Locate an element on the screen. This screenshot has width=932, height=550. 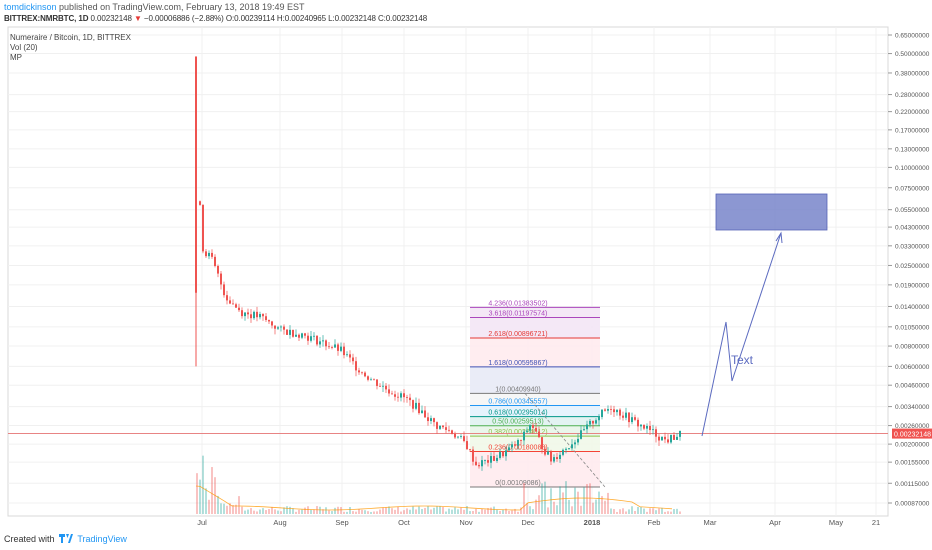
y-tick-label: 0.00200000 is located at coordinates (912, 445).